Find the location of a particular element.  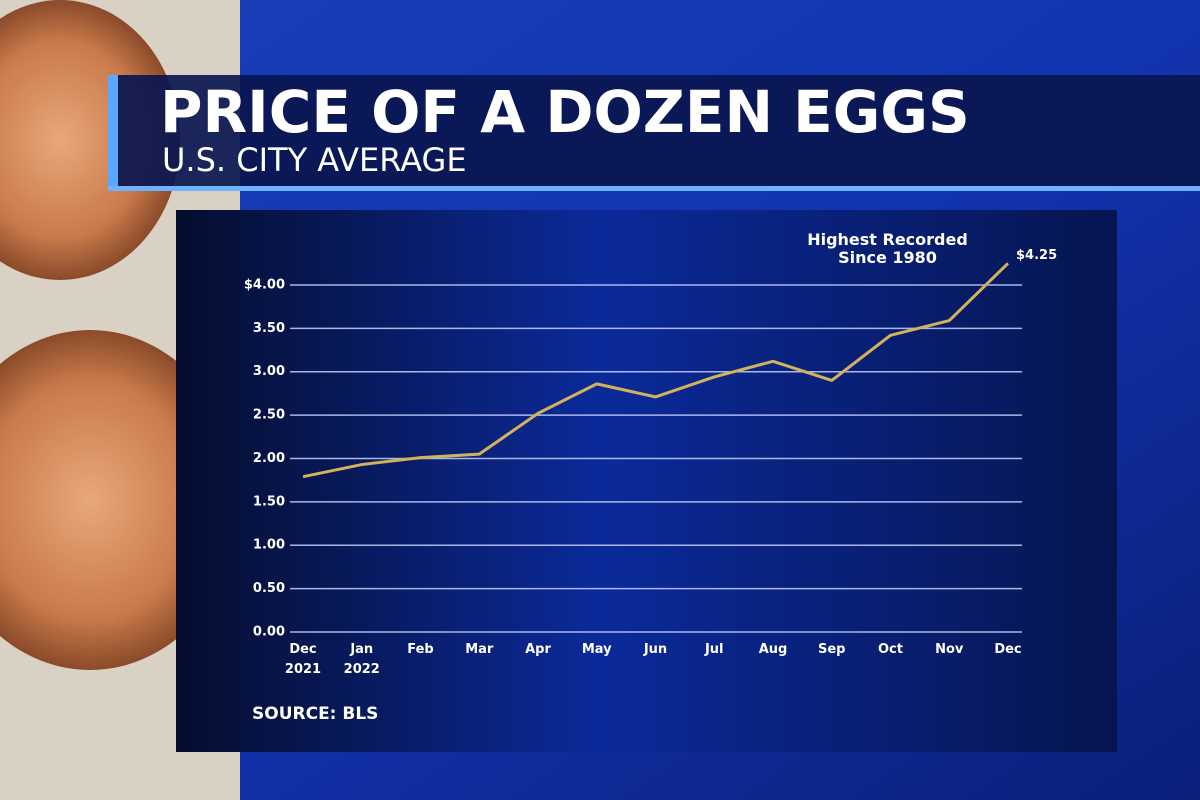

title: PRICE OF A DOZEN EGGS is located at coordinates (565, 112).